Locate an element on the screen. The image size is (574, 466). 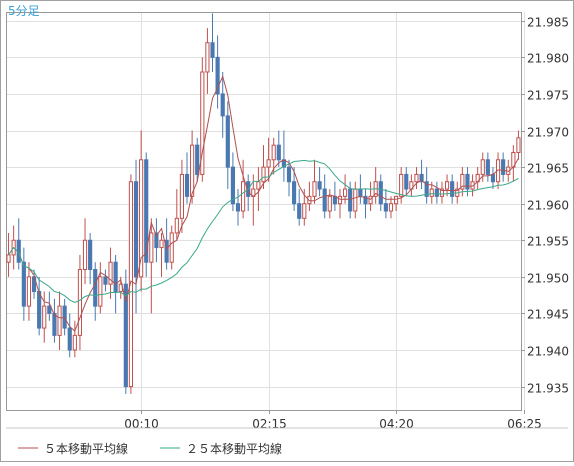
legend: ５本移動平均線 ２５本移動平均線 is located at coordinates (150, 448).